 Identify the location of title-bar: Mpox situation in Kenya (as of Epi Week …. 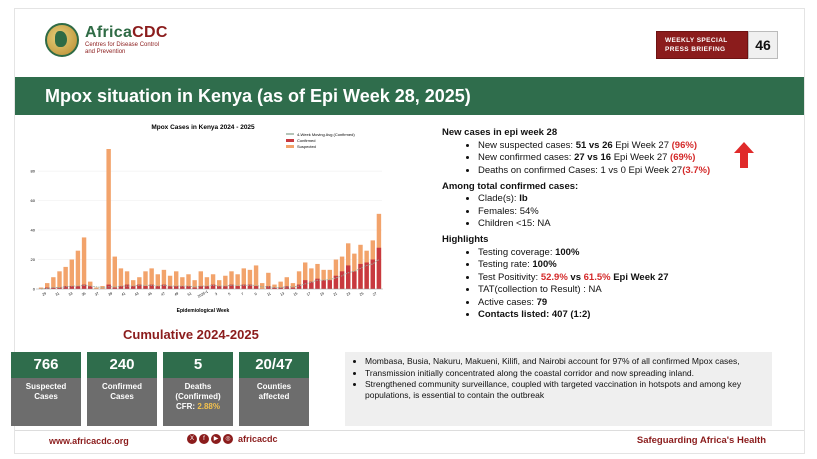
(409, 96).